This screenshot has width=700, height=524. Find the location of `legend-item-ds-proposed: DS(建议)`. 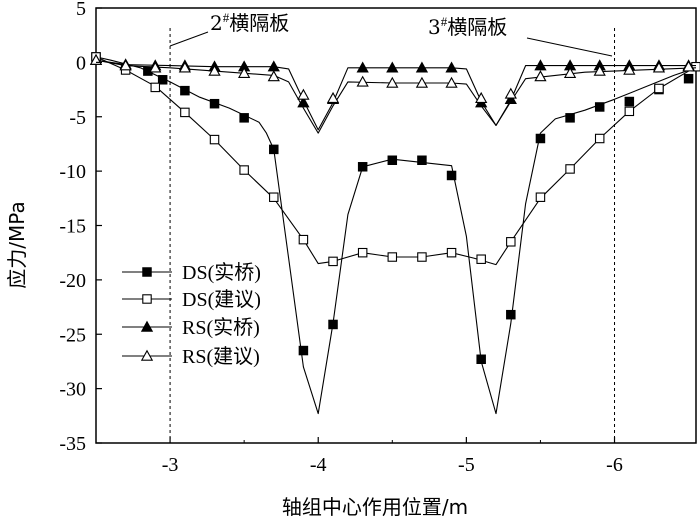

legend-item-ds-proposed: DS(建议) is located at coordinates (191, 299).